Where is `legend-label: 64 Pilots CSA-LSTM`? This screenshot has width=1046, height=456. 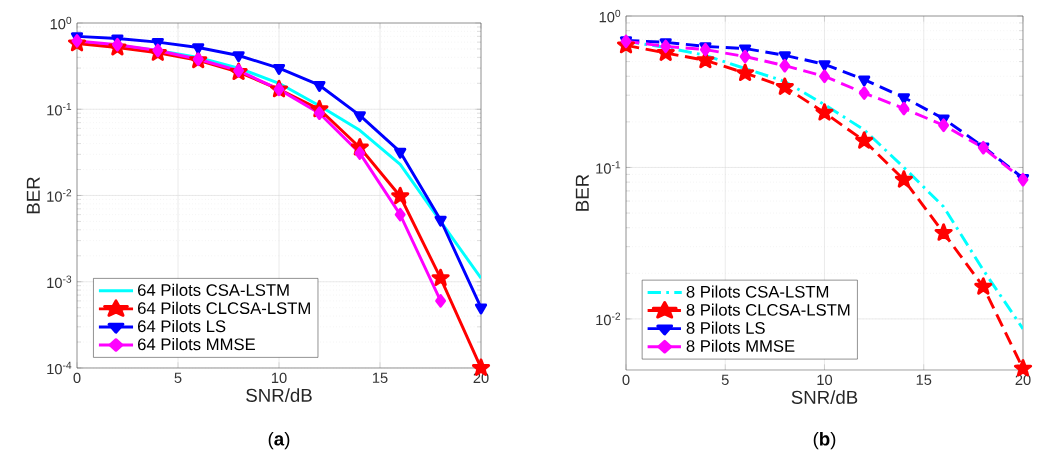
legend-label: 64 Pilots CSA-LSTM is located at coordinates (213, 289).